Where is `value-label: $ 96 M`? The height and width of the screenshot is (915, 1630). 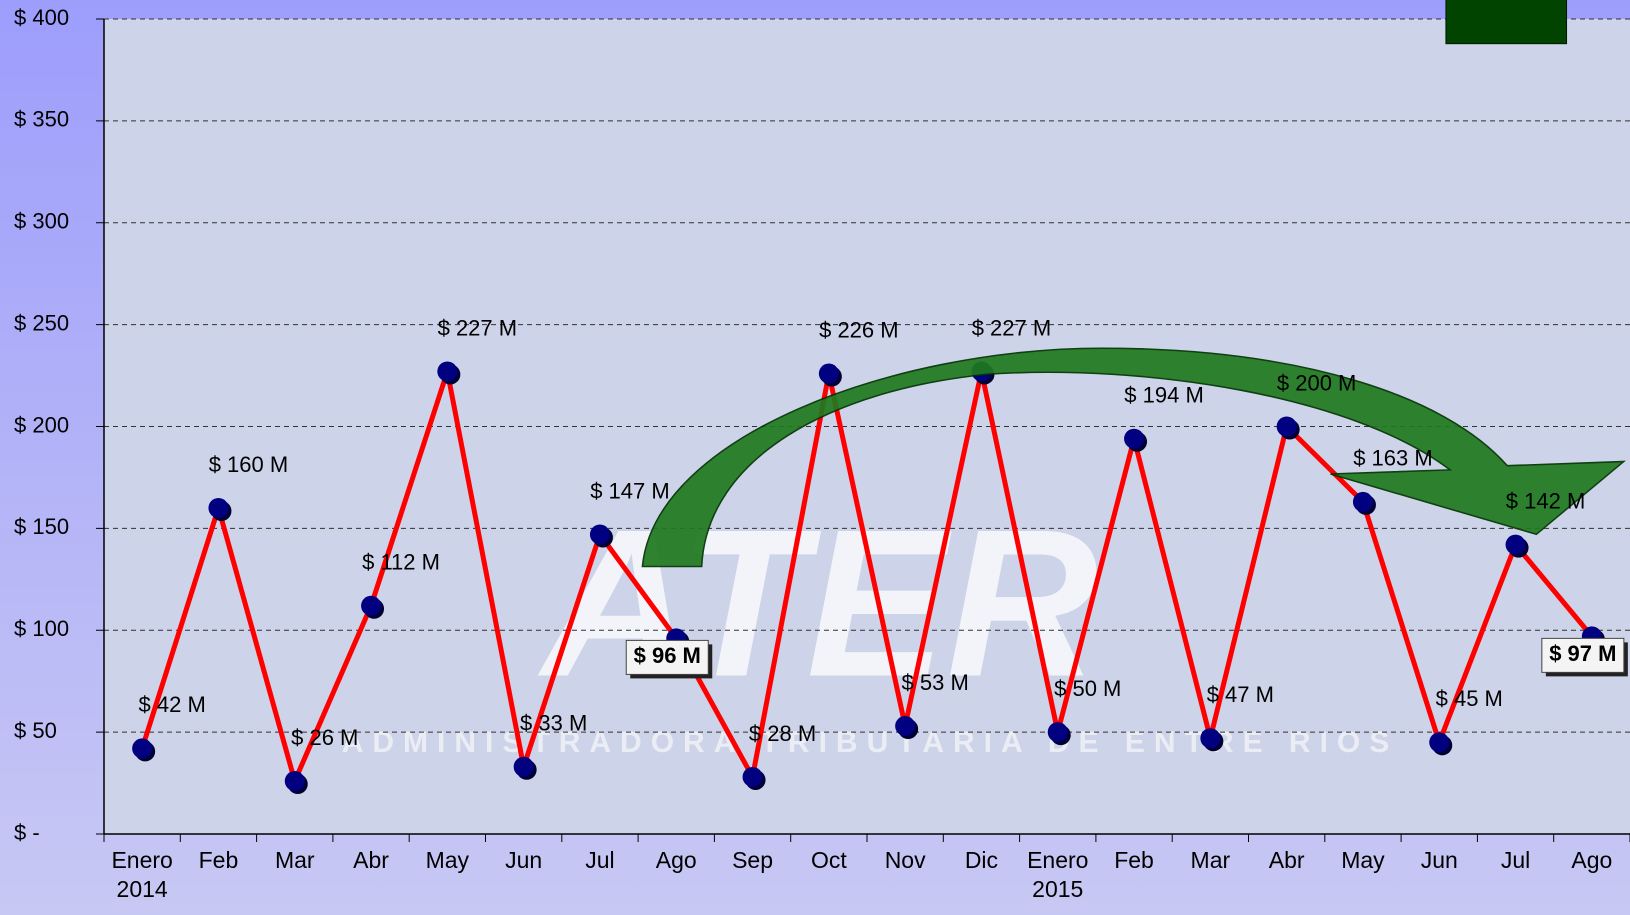
value-label: $ 96 M is located at coordinates (667, 655).